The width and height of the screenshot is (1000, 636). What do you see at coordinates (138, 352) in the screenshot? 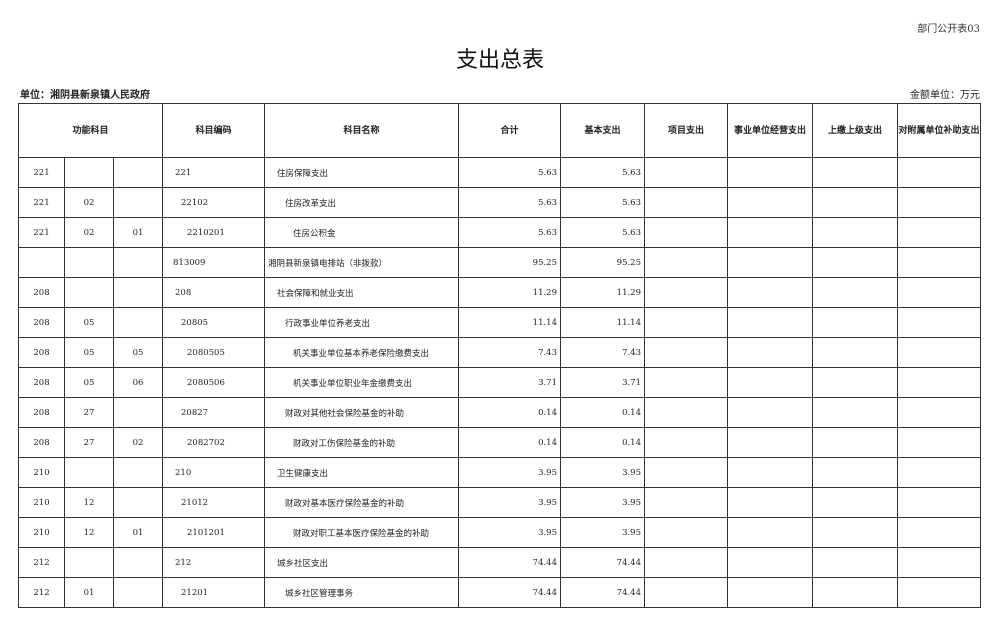
I see `function-subitem-cell: 05` at bounding box center [138, 352].